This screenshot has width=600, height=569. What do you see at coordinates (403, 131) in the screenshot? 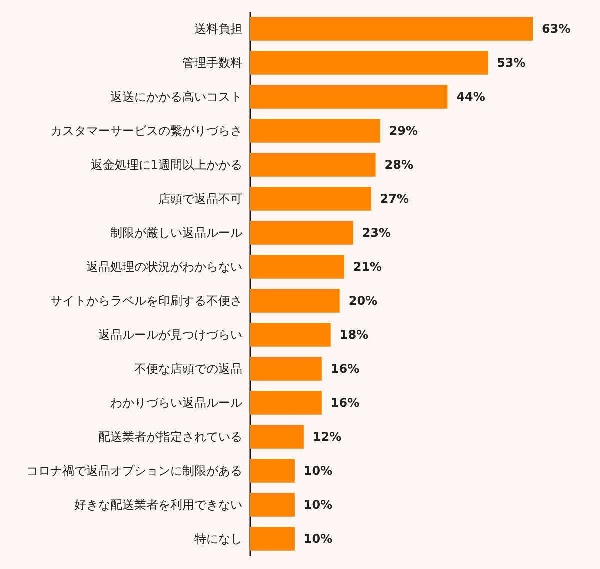
I see `data-label: 29%` at bounding box center [403, 131].